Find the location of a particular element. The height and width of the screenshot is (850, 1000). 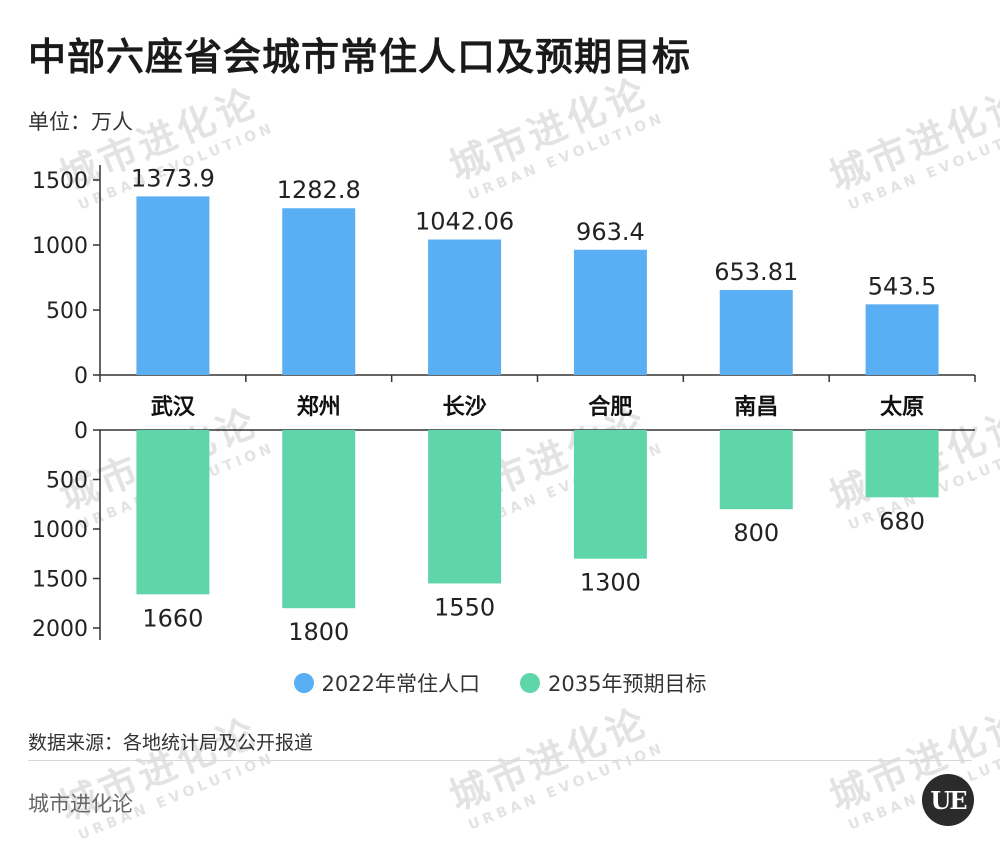

data-label-2022: 653.81 is located at coordinates (756, 272).